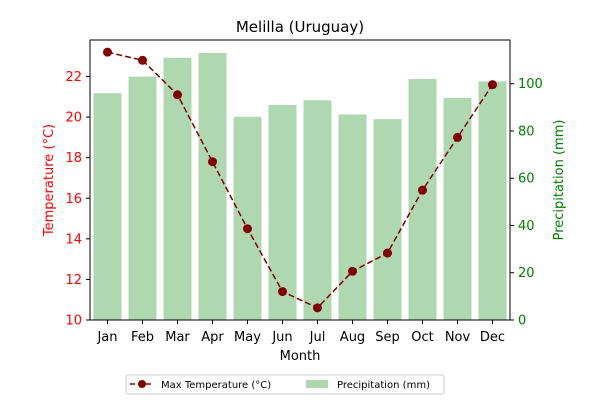 The image size is (600, 400). Describe the element at coordinates (317, 337) in the screenshot. I see `x-tick-label: Jul` at that location.